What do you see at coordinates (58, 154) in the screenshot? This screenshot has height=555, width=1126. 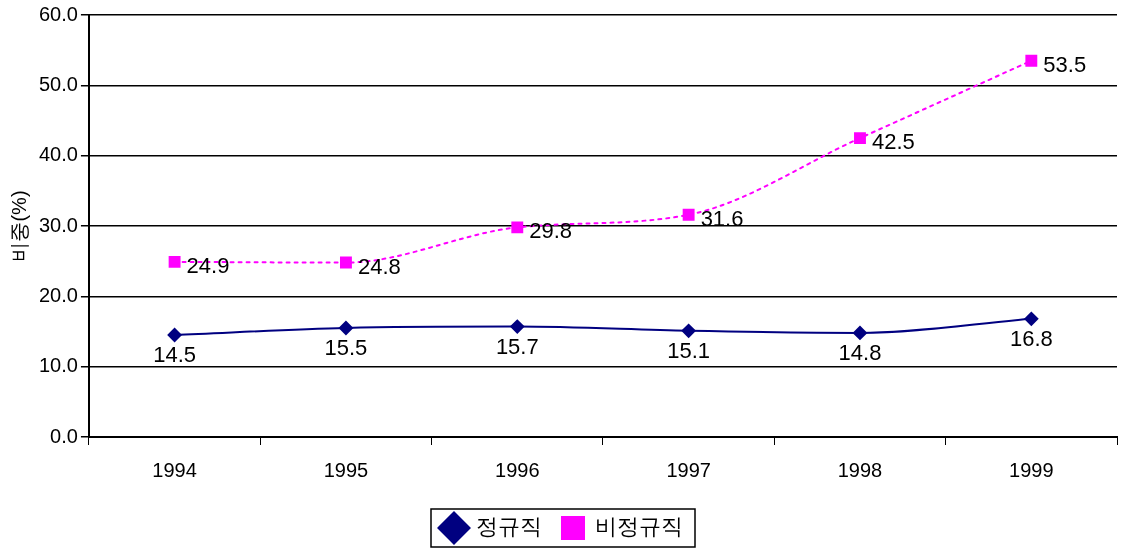 I see `y-tick-label: 40.0` at bounding box center [58, 154].